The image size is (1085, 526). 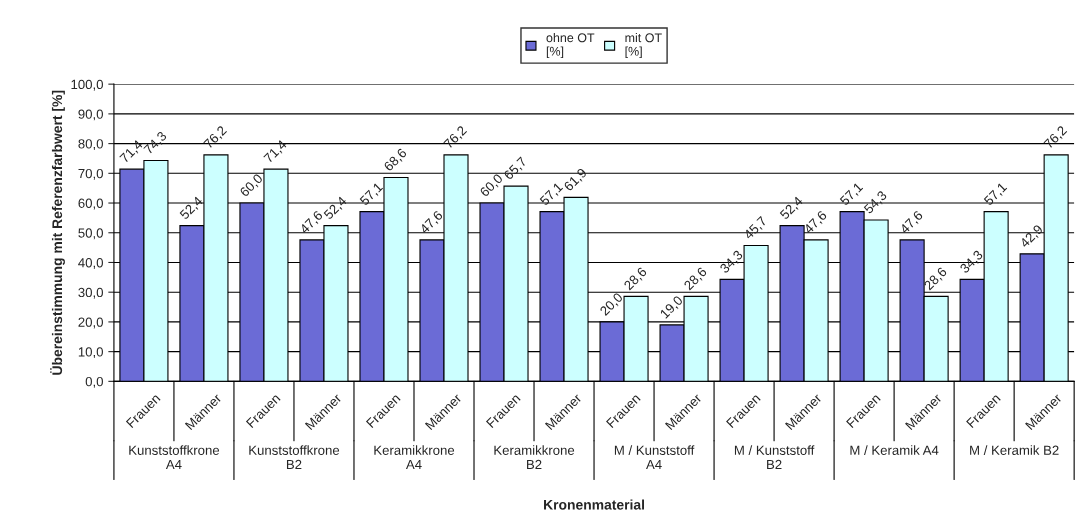 I want to click on y-tick-label: 20,0, so click(x=90, y=323).